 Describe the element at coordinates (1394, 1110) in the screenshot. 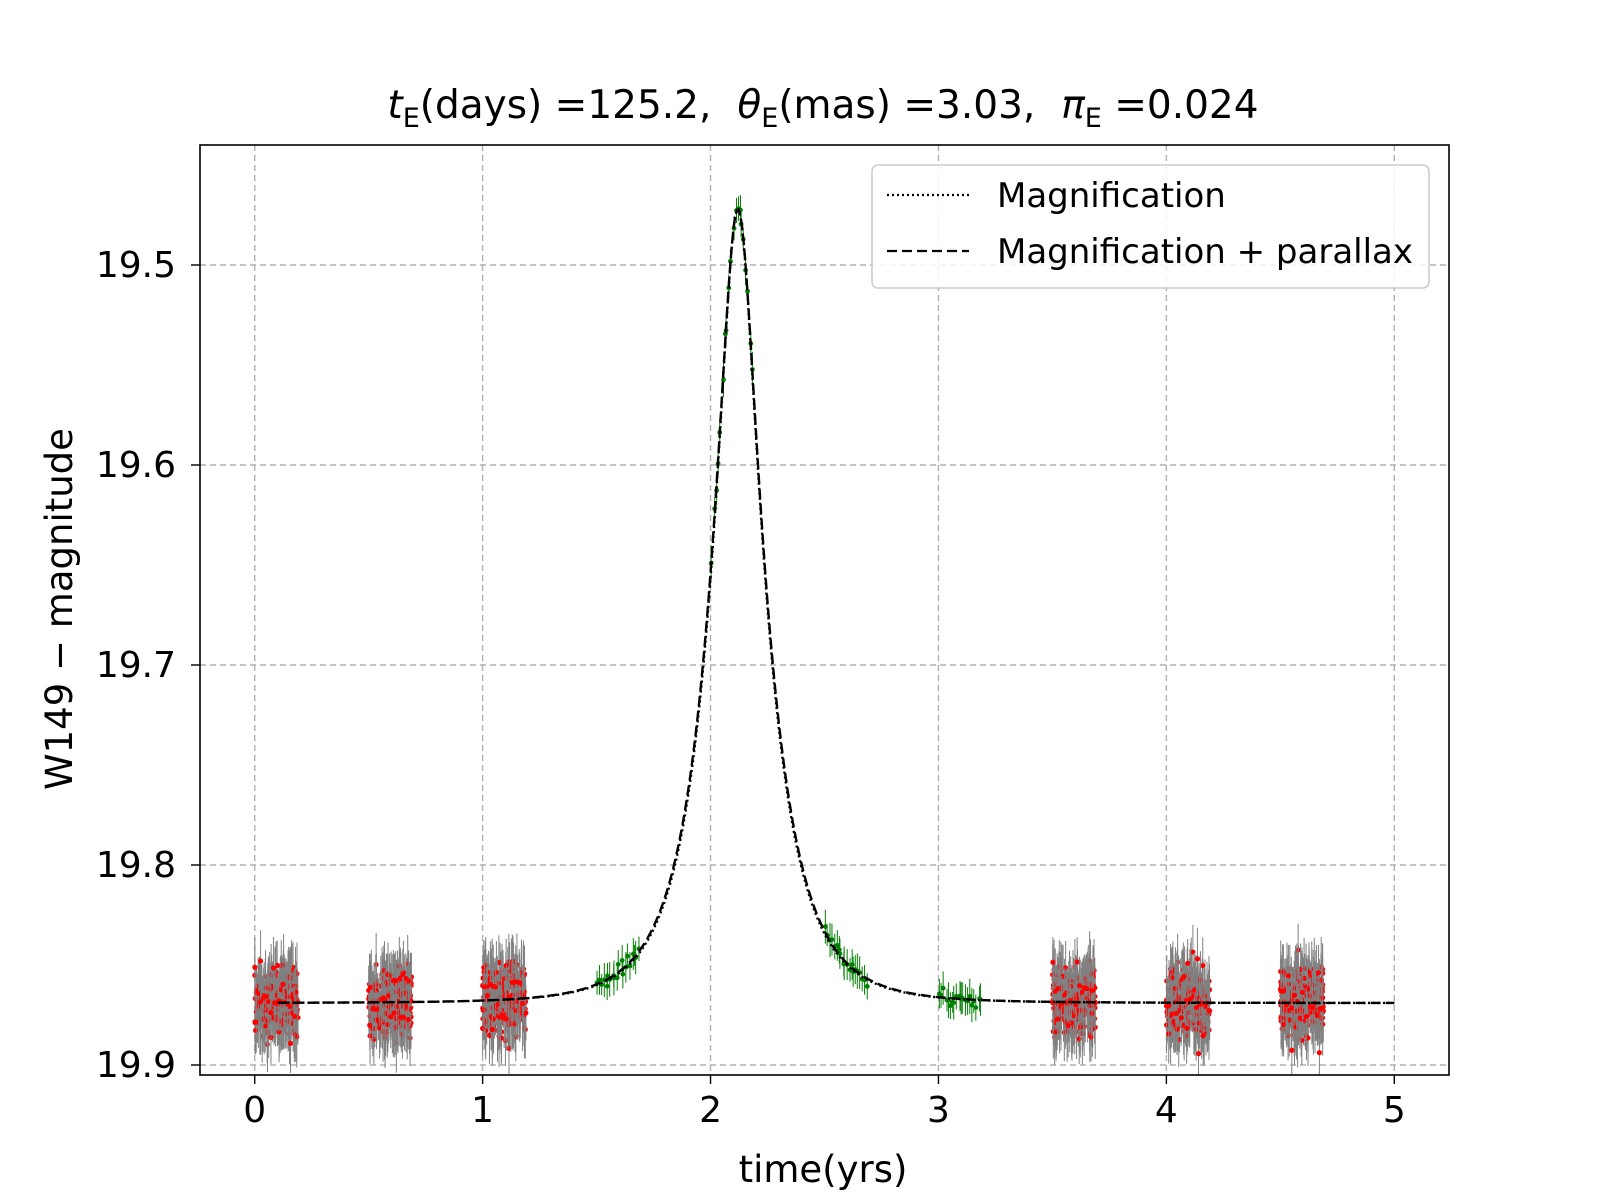

I see `x-tick-label: 5` at that location.